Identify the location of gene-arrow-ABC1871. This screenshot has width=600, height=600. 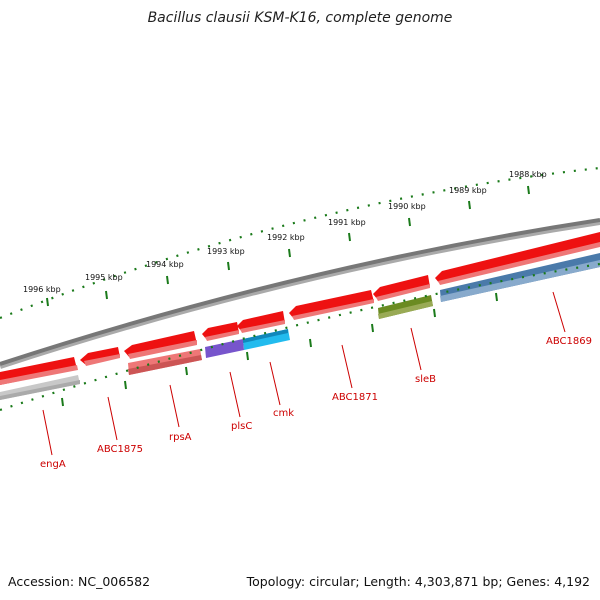
(331, 304).